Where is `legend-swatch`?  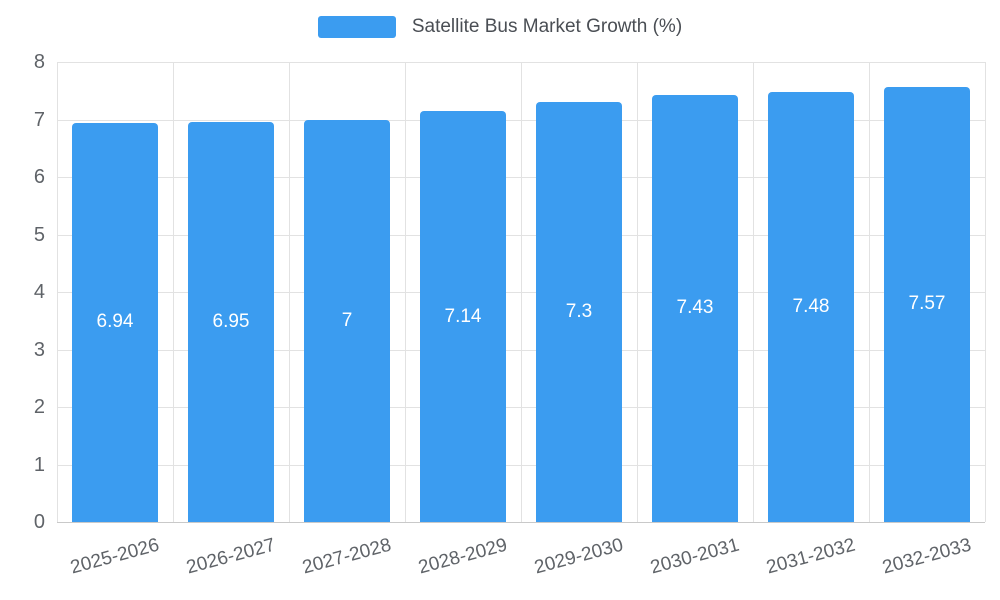 legend-swatch is located at coordinates (356, 27).